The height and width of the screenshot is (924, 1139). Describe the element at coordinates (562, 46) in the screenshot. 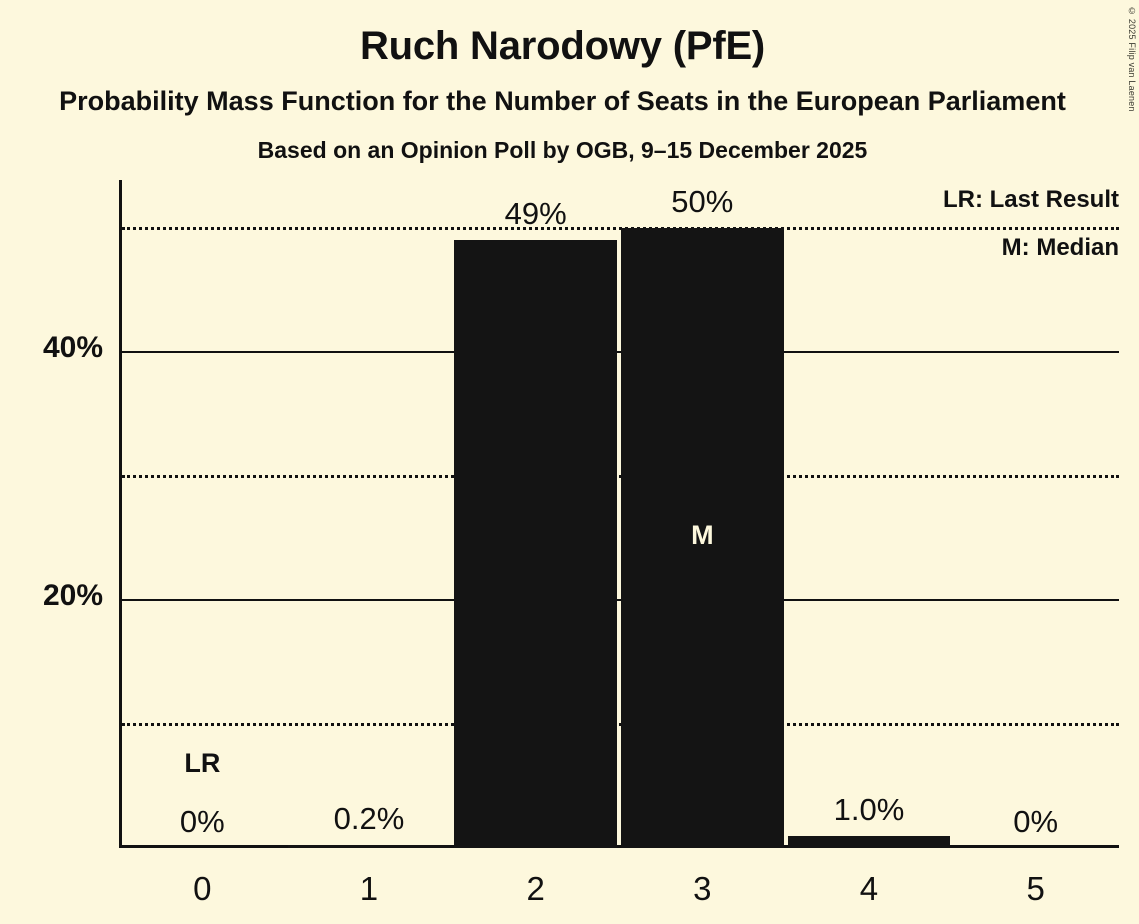

I see `page-title: Ruch Narodowy (PfE)` at that location.